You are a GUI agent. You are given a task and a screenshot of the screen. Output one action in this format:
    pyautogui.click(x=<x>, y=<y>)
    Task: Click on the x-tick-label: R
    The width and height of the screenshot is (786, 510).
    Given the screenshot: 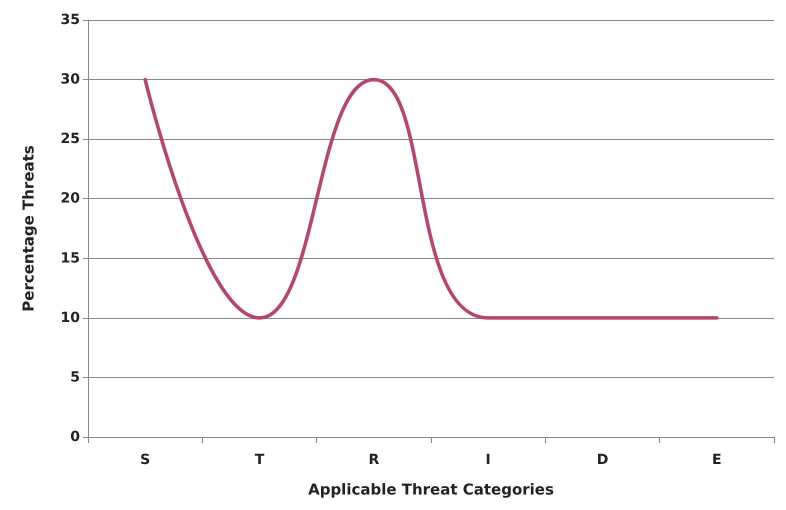 What is the action you would take?
    pyautogui.click(x=374, y=460)
    